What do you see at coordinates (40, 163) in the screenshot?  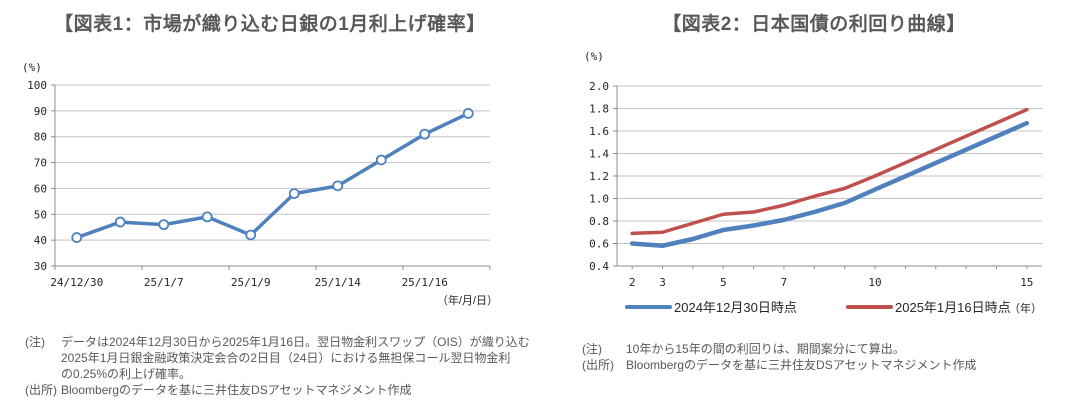 I see `svg-text: 70` at bounding box center [40, 163].